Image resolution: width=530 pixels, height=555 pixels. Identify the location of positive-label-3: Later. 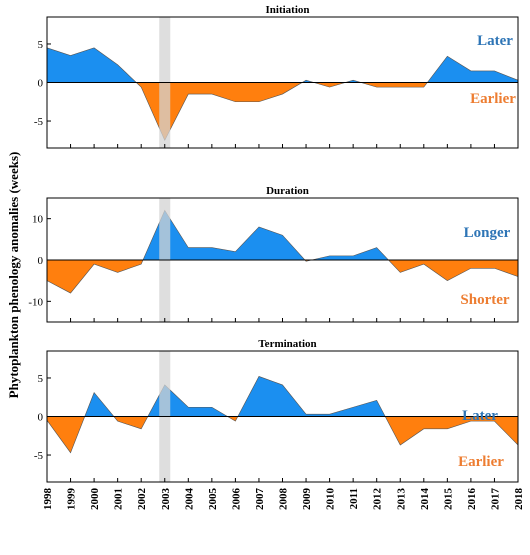
(480, 416).